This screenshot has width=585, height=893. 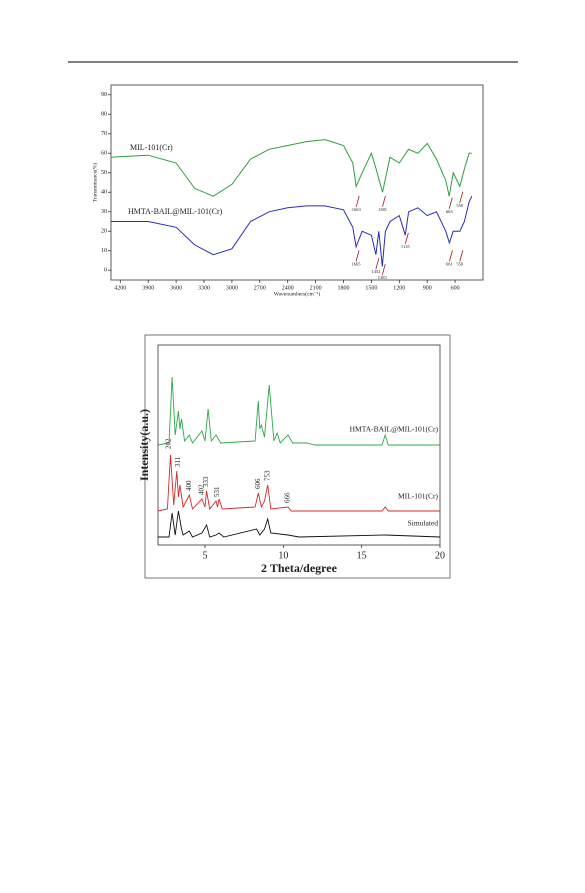 What do you see at coordinates (399, 289) in the screenshot?
I see `x-tick-label: 1200` at bounding box center [399, 289].